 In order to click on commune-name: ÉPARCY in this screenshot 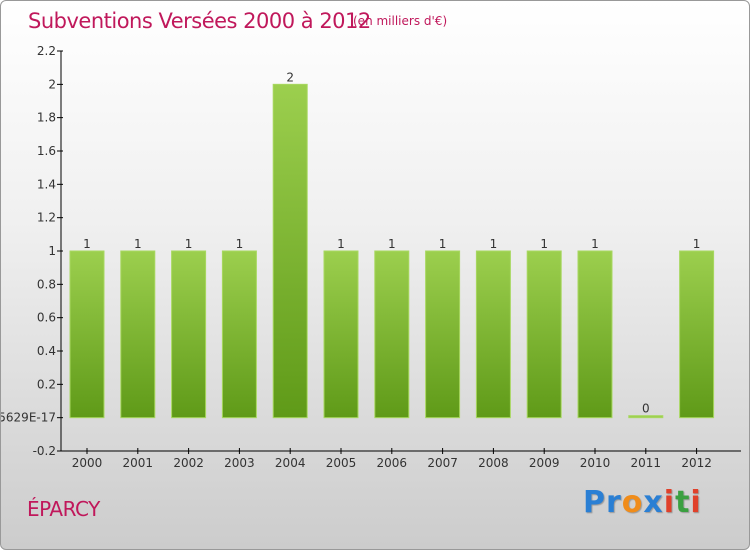, I will do `click(63, 509)`.